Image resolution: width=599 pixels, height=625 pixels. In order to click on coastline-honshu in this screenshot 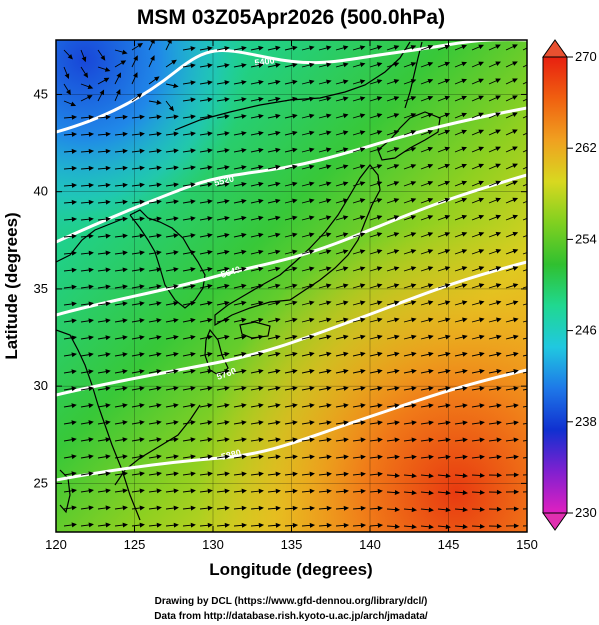, I will do `click(297, 245)`.